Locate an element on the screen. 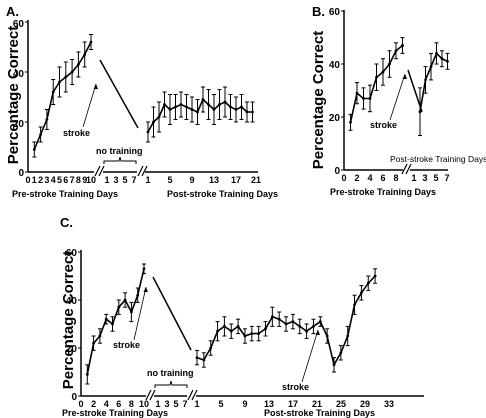  panel-a-pre-xtick: 7 is located at coordinates (72, 180).